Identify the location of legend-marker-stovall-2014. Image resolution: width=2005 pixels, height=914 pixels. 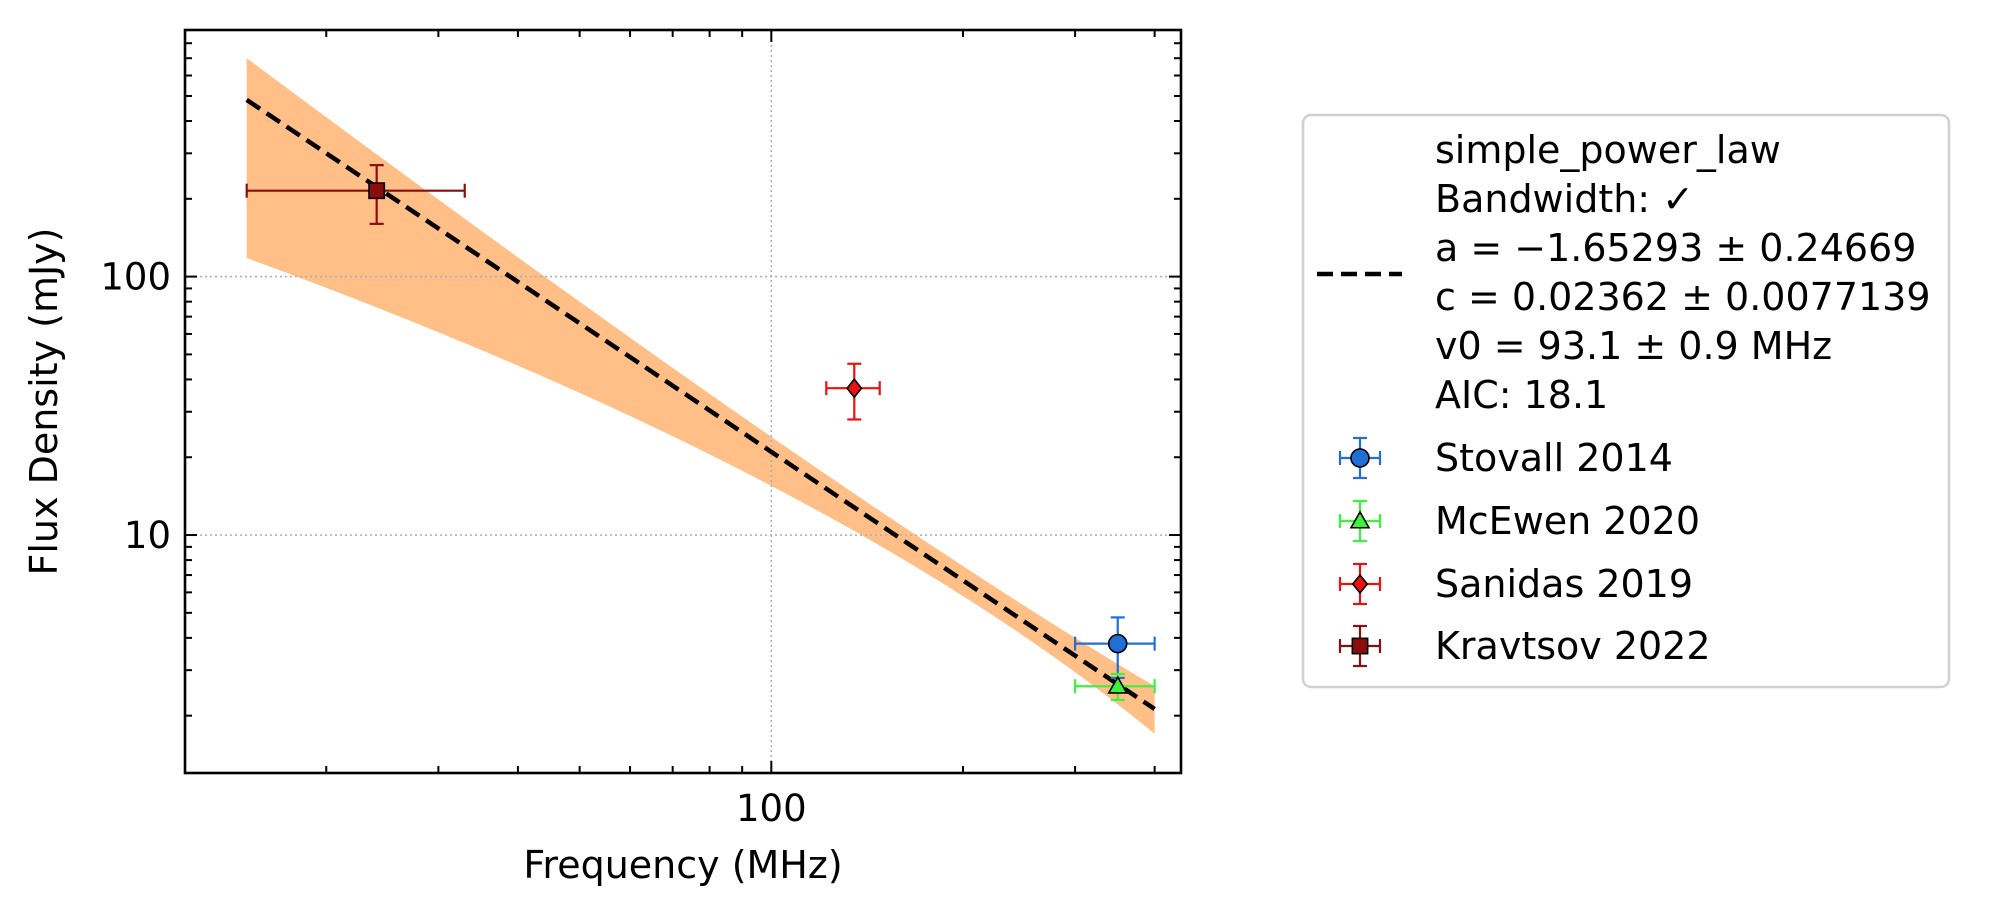
(1360, 458).